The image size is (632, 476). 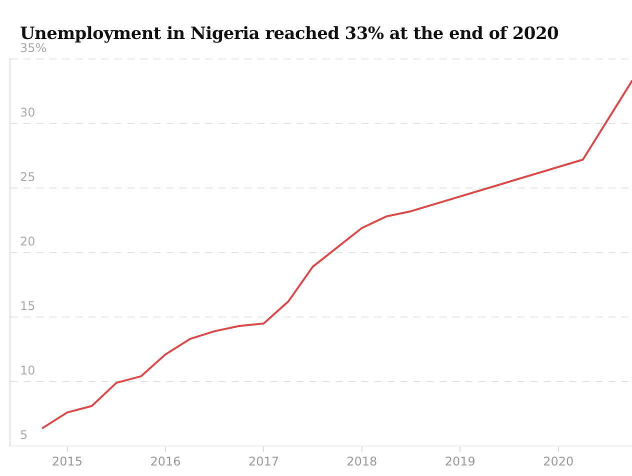 What do you see at coordinates (558, 461) in the screenshot?
I see `x-tick-label: 2020` at bounding box center [558, 461].